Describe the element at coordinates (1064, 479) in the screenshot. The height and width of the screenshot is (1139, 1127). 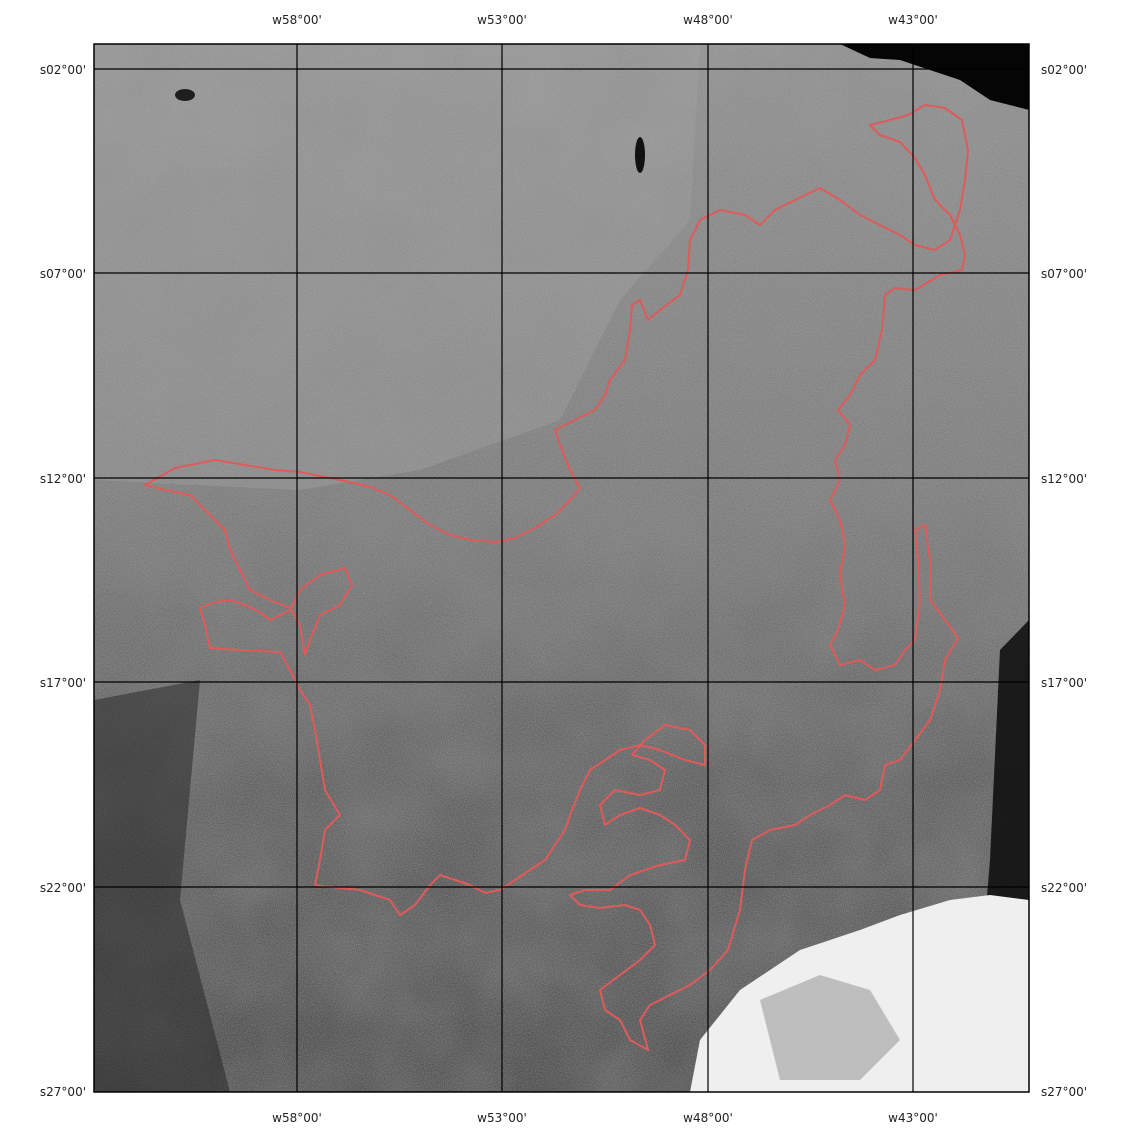
I see `latitude-label-right: s12°00'` at that location.